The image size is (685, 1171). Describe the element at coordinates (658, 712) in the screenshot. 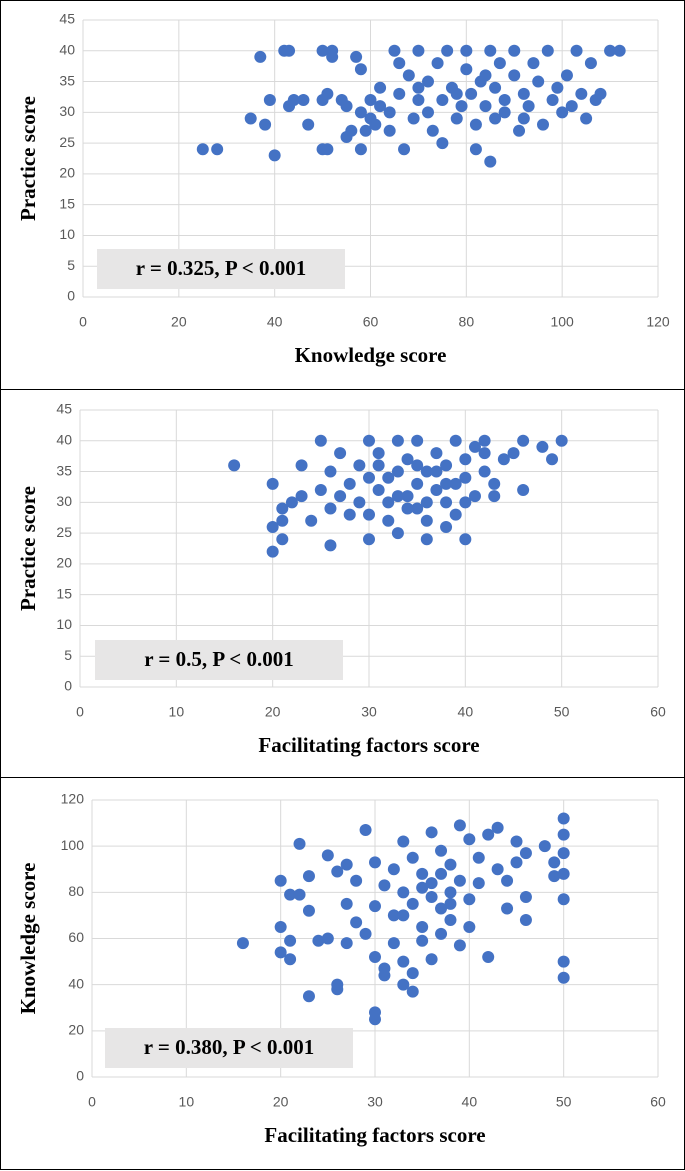

I see `x-tick-label: 60` at that location.